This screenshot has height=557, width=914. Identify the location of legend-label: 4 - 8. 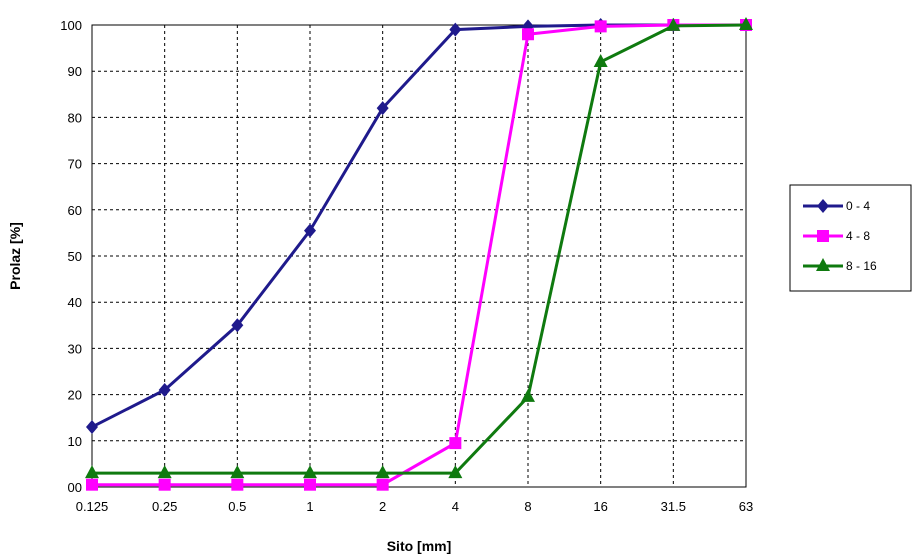
(858, 236).